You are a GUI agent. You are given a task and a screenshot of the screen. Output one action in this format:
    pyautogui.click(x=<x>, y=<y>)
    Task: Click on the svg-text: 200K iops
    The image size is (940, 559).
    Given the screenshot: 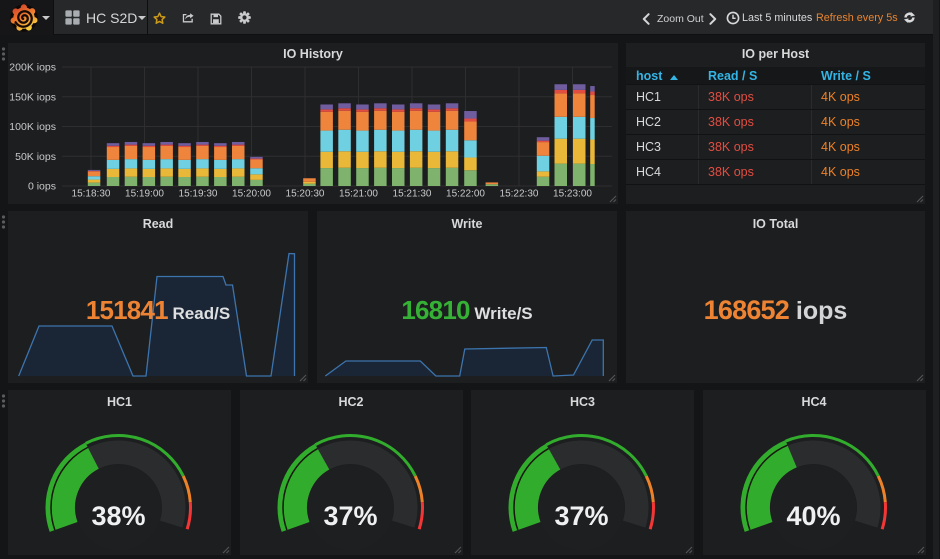 What is the action you would take?
    pyautogui.click(x=32, y=68)
    